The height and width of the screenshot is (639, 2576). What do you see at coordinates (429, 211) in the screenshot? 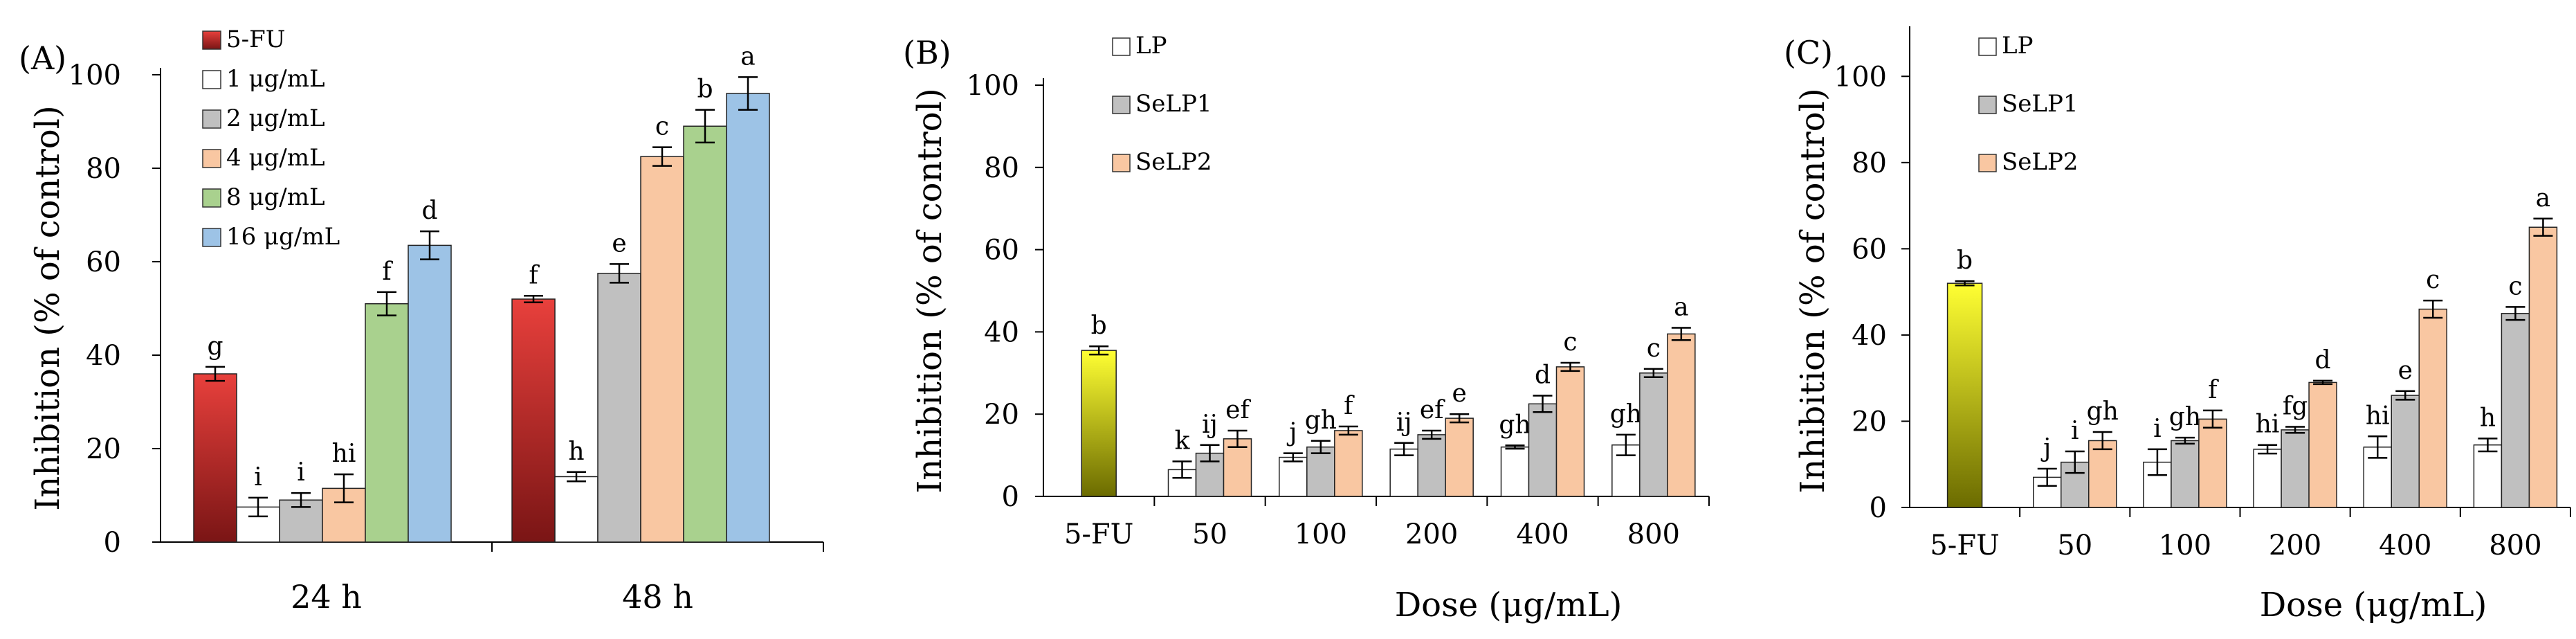
I see `significance-letter: d` at bounding box center [429, 211].